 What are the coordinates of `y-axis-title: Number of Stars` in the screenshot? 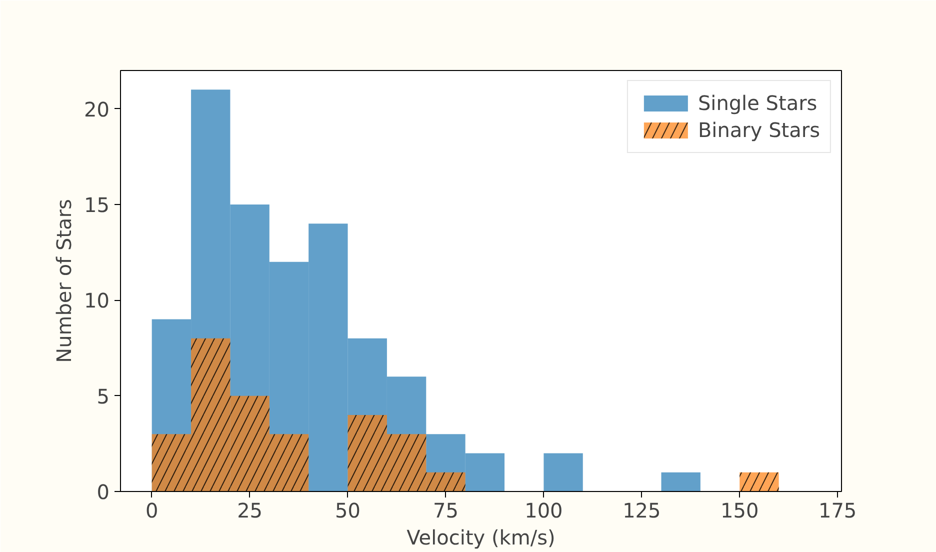 It's located at (64, 281).